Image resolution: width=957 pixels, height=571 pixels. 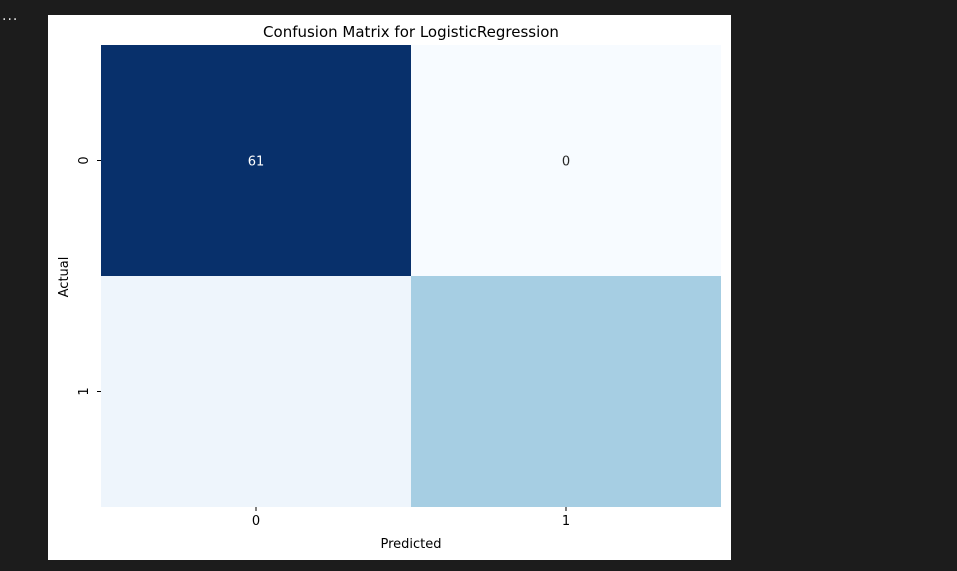 What do you see at coordinates (84, 160) in the screenshot?
I see `y-tick-label-0: 0` at bounding box center [84, 160].